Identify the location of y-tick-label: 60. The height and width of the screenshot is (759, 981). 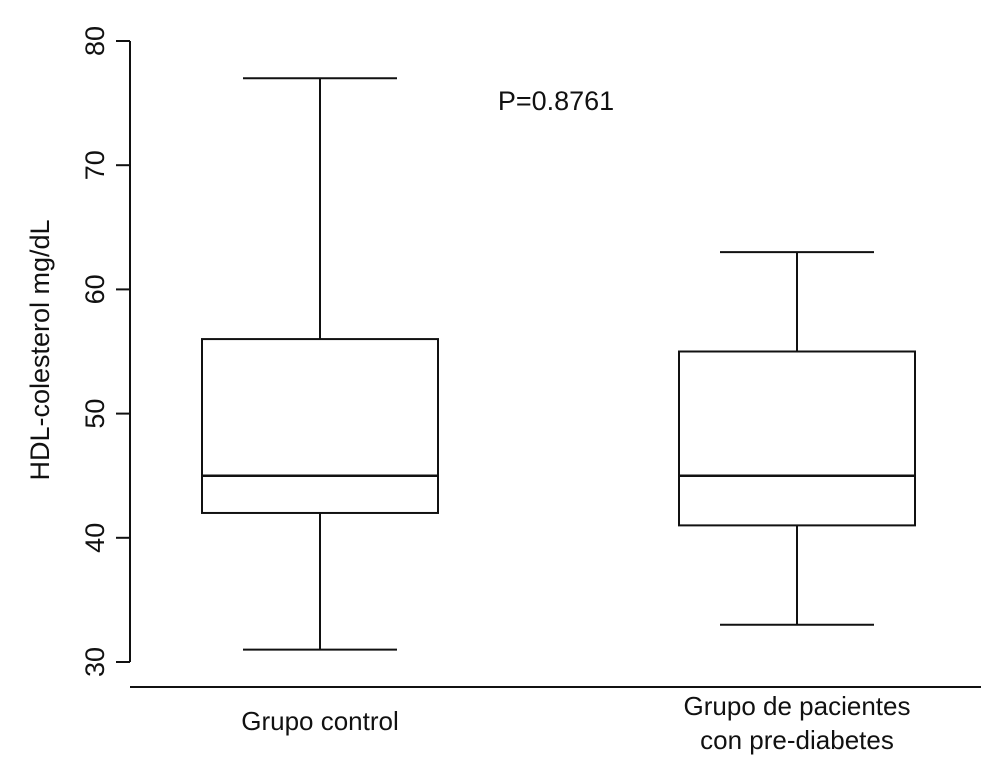
(95, 289).